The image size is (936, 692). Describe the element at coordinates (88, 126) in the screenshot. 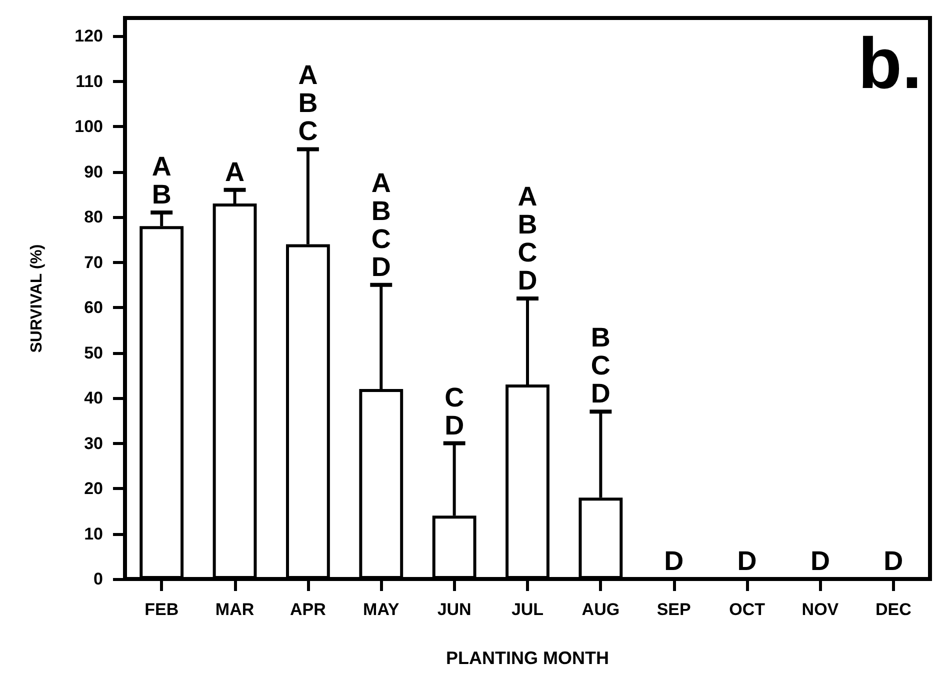

I see `y-tick-label: 100` at that location.